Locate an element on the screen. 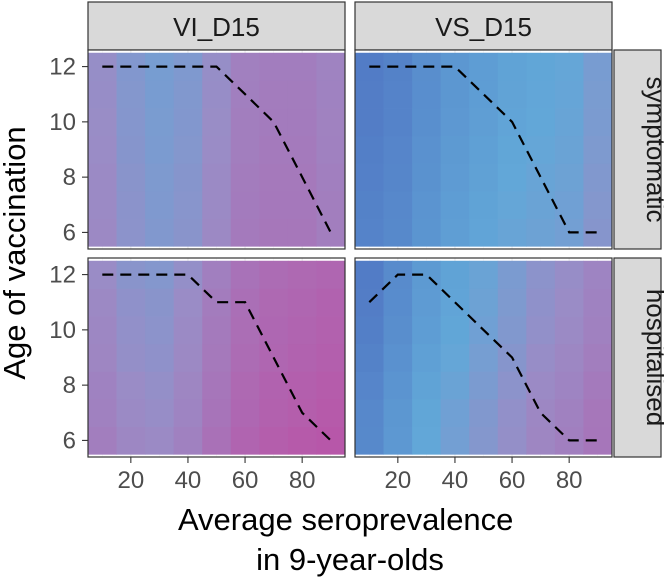  strip-label-symptomatic: symptomatic is located at coordinates (652, 150).